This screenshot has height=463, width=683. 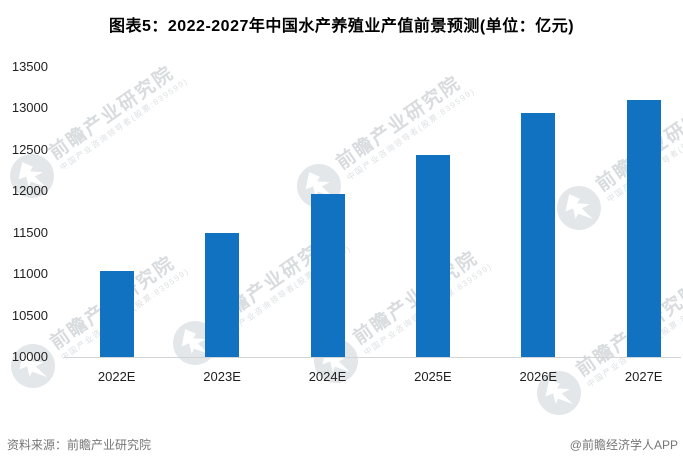 What do you see at coordinates (433, 376) in the screenshot?
I see `x-axis-label: 2025E` at bounding box center [433, 376].